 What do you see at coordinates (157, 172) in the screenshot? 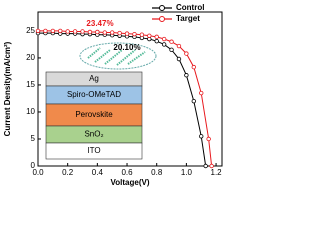
I see `x-tick-label: 0.8` at bounding box center [157, 172].